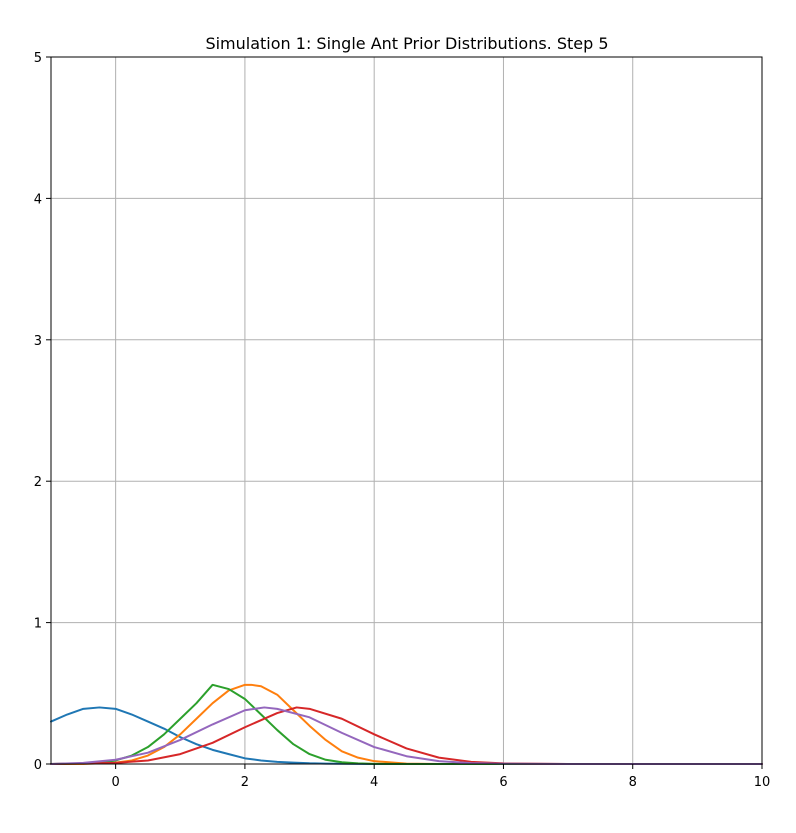 This screenshot has height=833, width=796. I want to click on y-tick-label: 2, so click(38, 482).